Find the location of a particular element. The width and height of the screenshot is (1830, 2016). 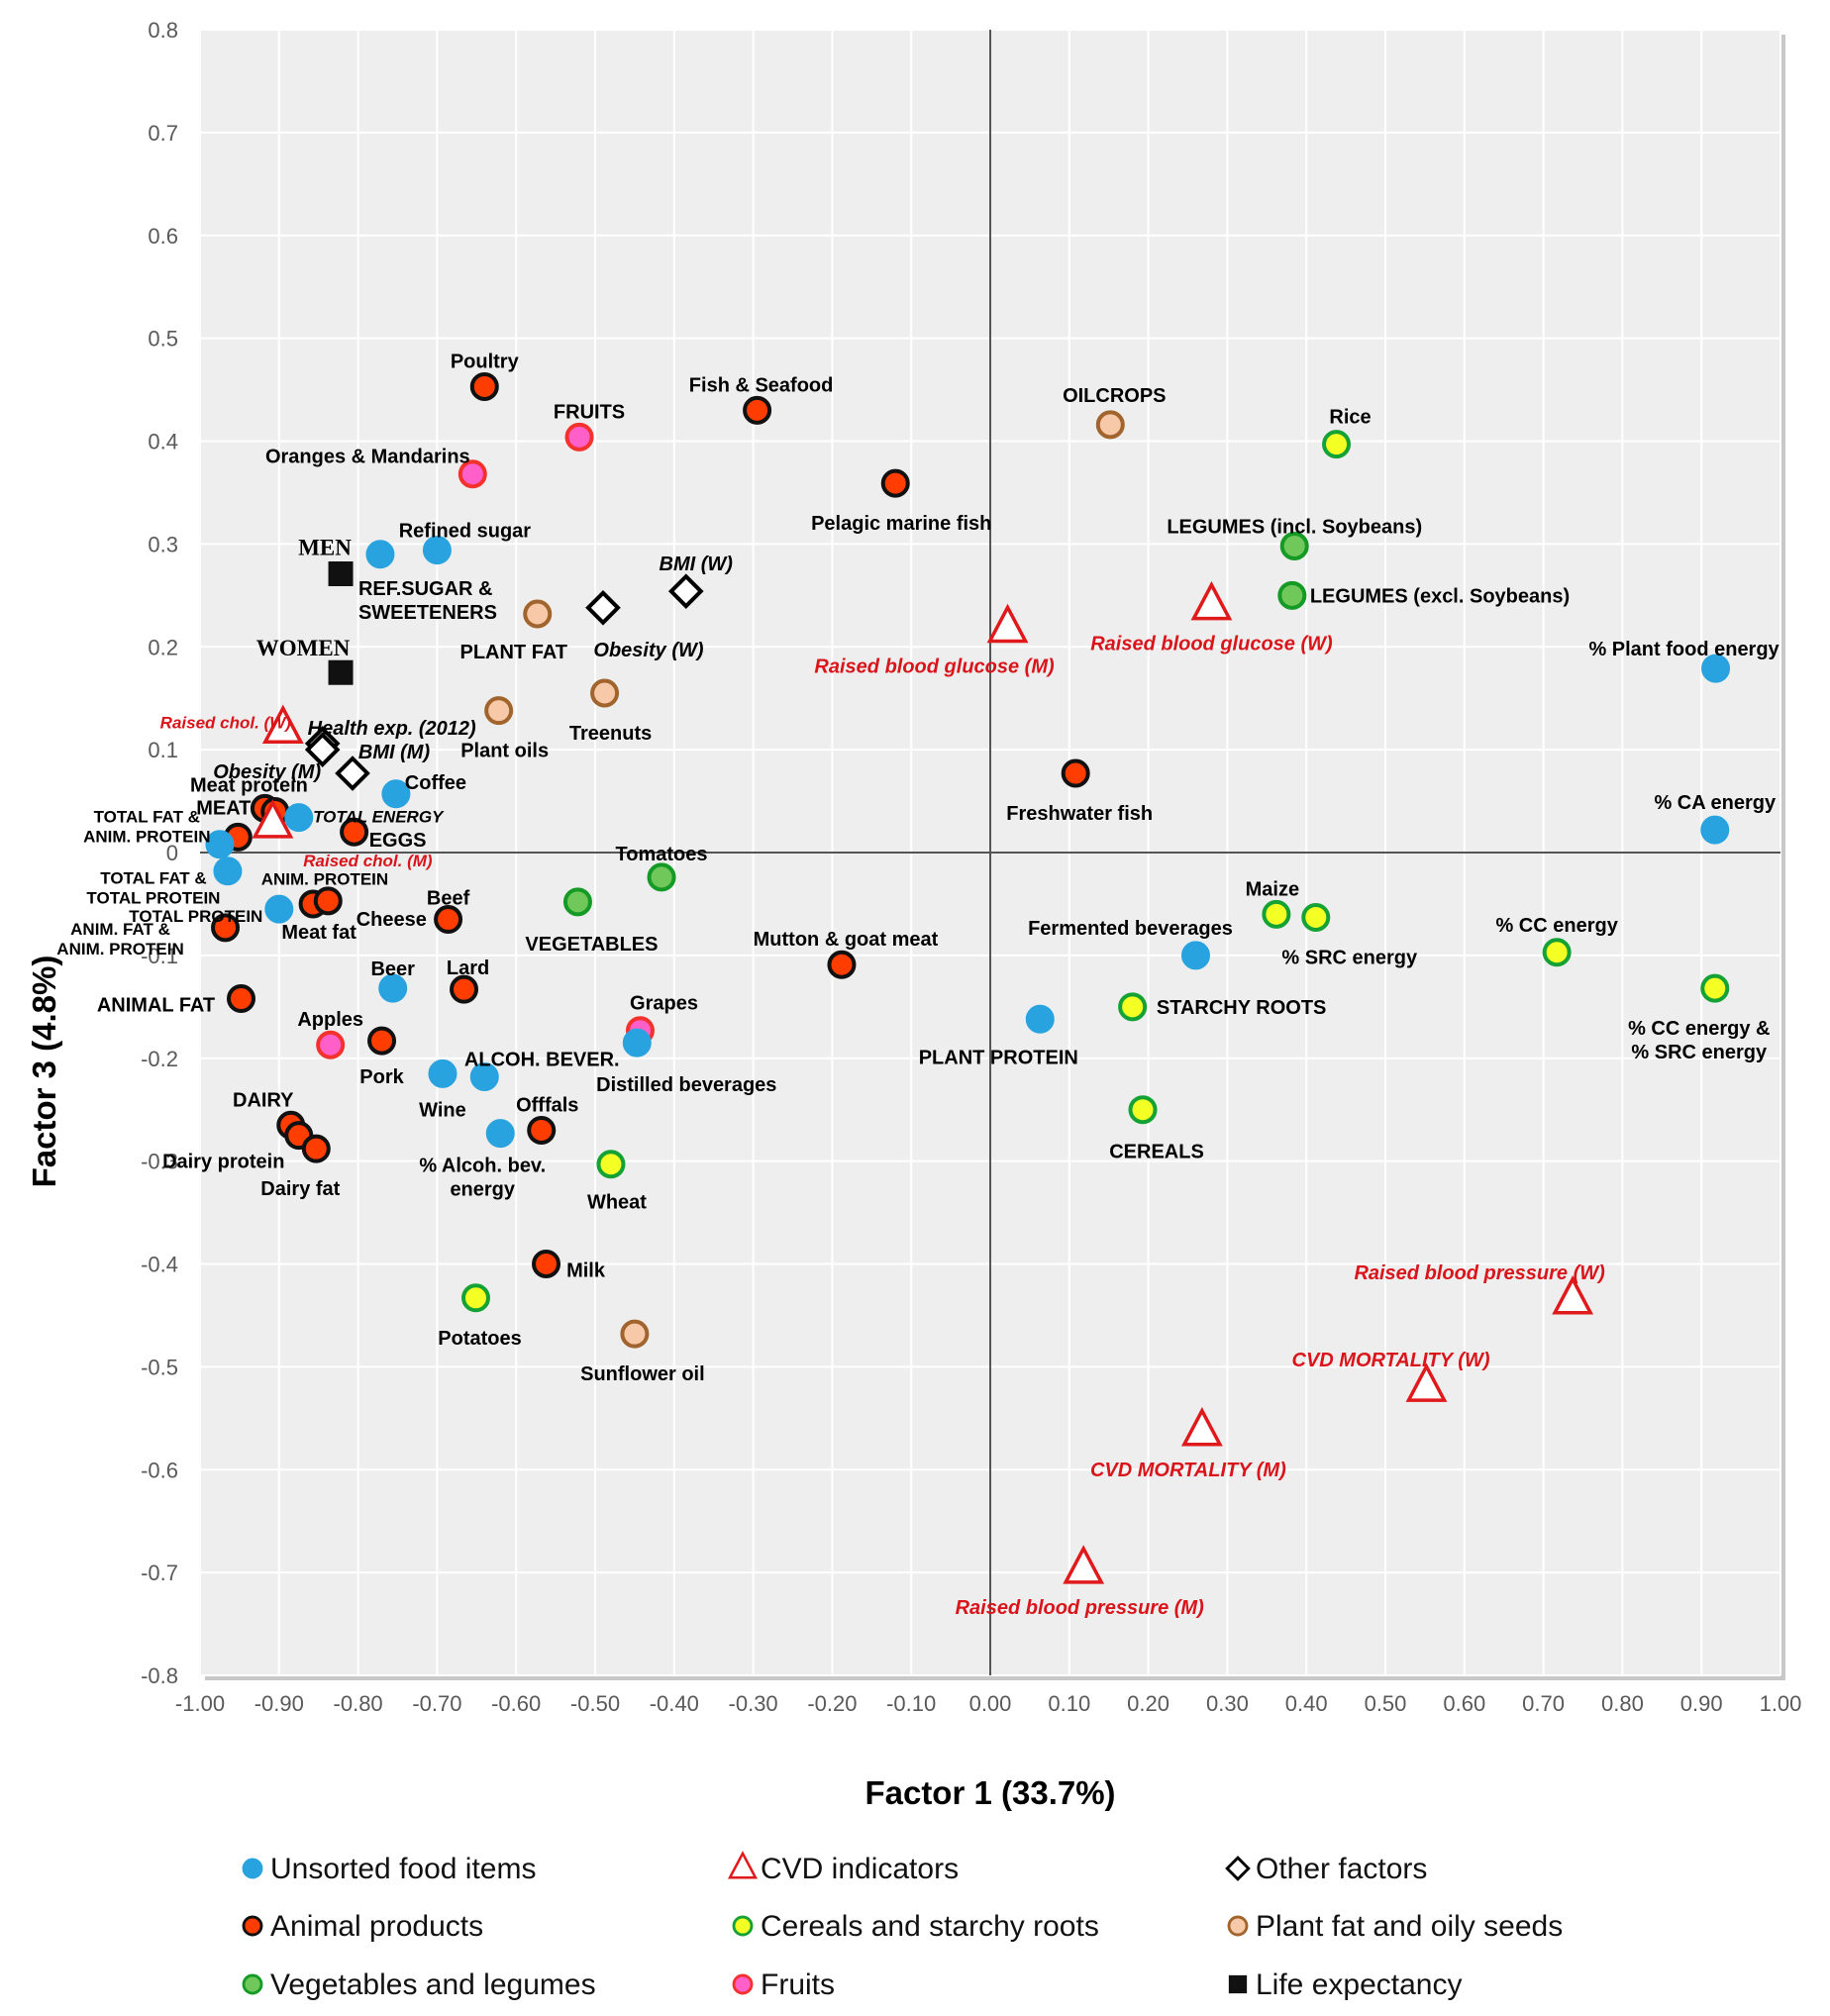

label-alcoh-bev-energy: % Alcoh. bev. energy is located at coordinates (483, 1178).